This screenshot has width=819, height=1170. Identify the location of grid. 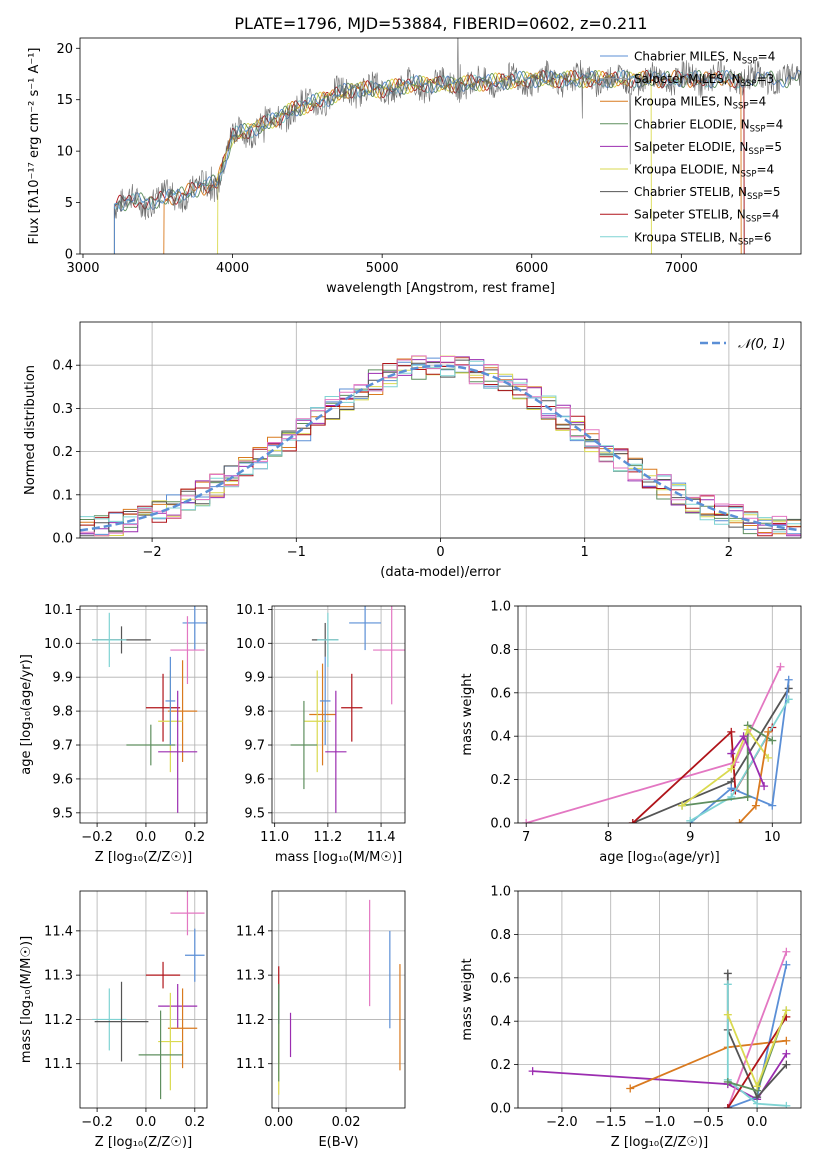
(143, 999).